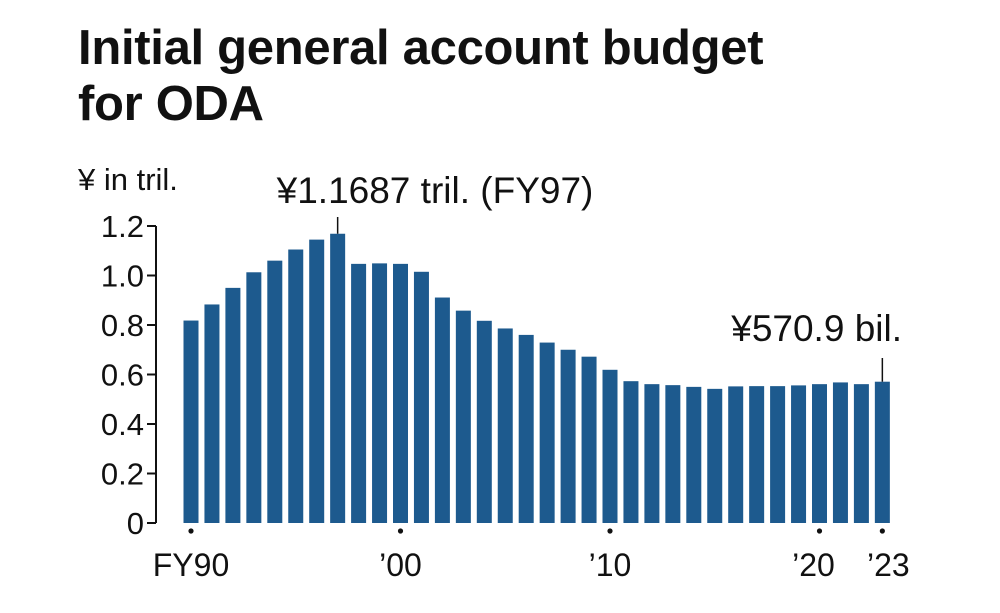 The image size is (1000, 613). Describe the element at coordinates (882, 452) in the screenshot. I see `bar-fy23` at that location.